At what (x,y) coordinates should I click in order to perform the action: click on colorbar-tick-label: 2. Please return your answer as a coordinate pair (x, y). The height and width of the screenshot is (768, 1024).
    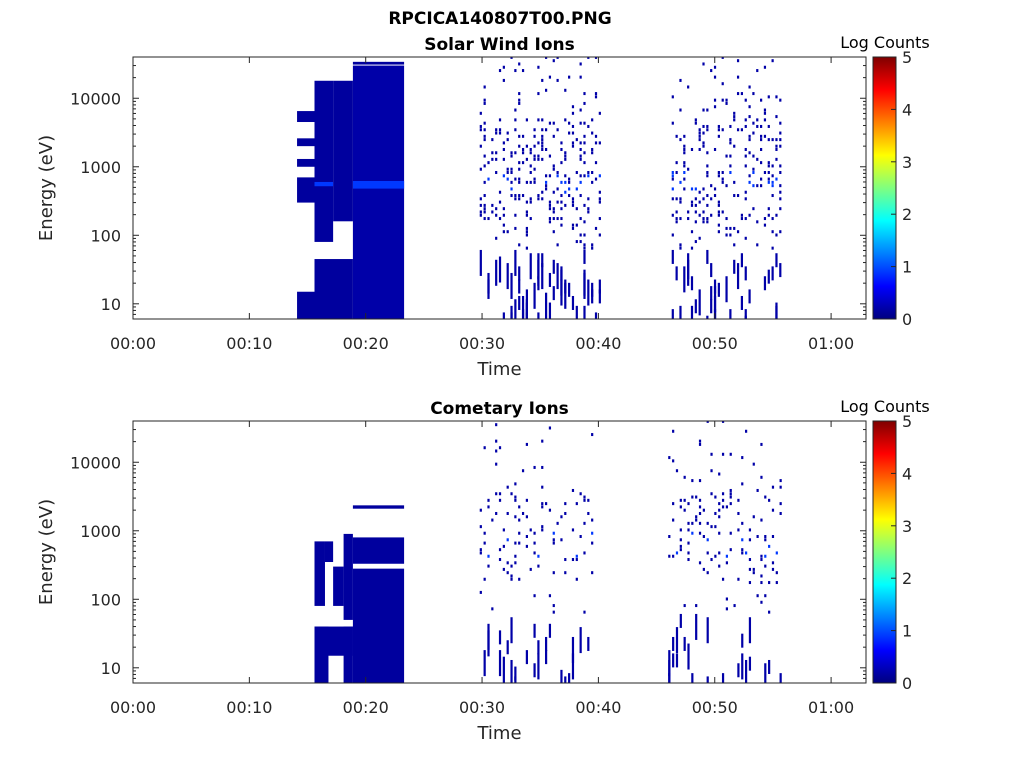
    Looking at the image, I should click on (907, 214).